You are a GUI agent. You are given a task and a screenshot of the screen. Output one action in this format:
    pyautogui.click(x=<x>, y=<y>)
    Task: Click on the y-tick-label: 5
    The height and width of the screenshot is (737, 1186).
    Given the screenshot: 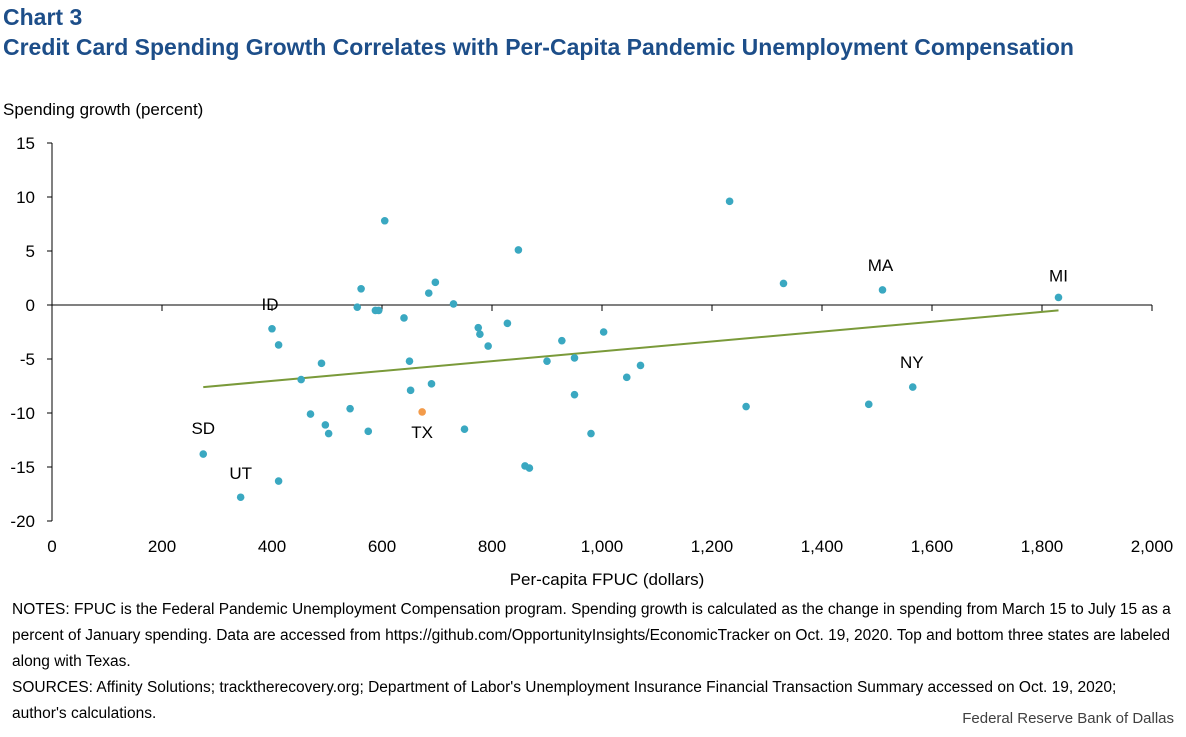 What is the action you would take?
    pyautogui.click(x=30, y=251)
    